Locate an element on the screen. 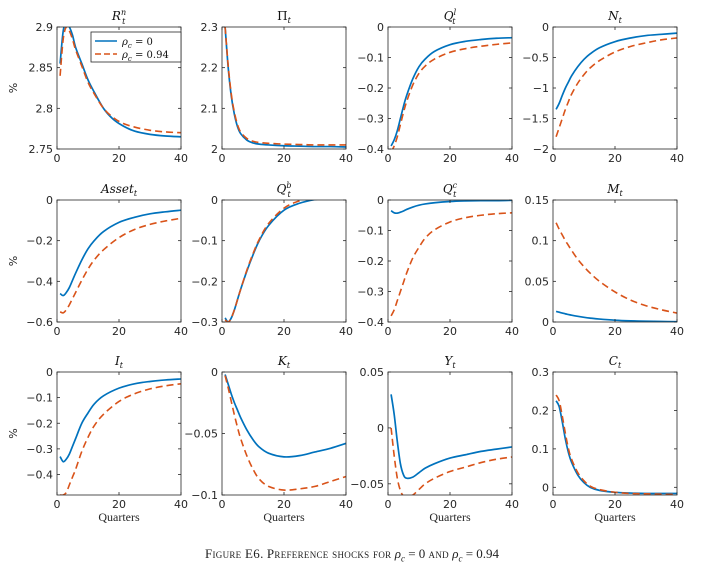 Image resolution: width=704 pixels, height=575 pixels. y-tick-label: −0.6 is located at coordinates (39, 322).